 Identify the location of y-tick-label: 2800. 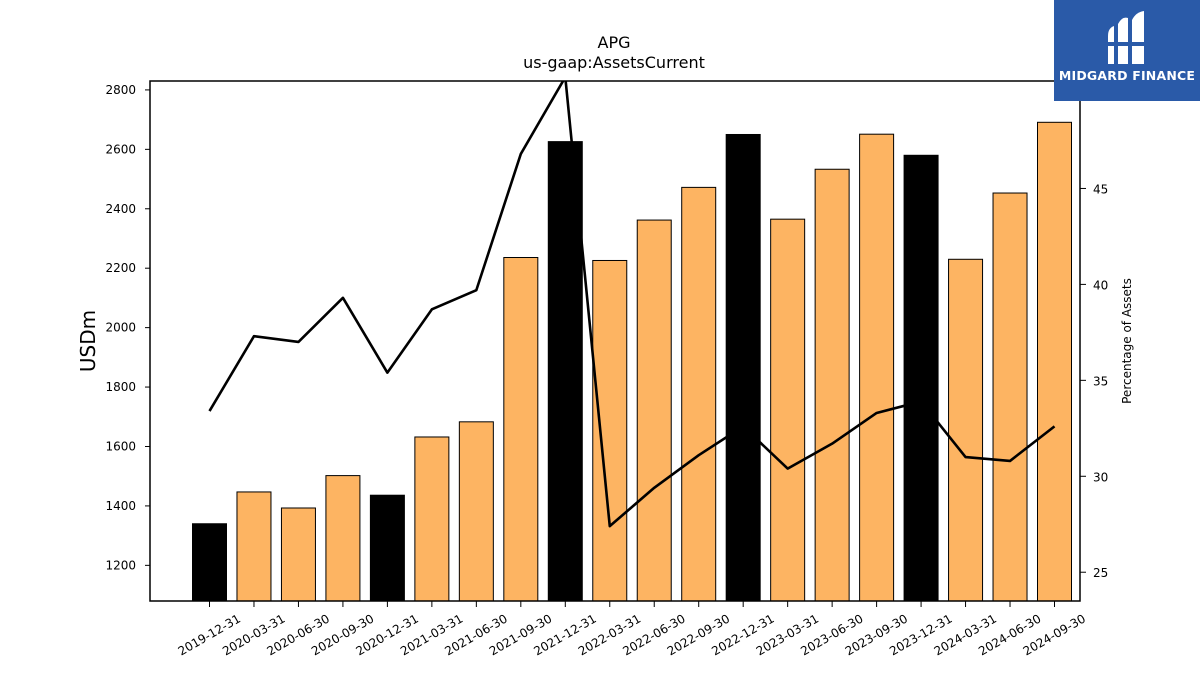
(120, 90).